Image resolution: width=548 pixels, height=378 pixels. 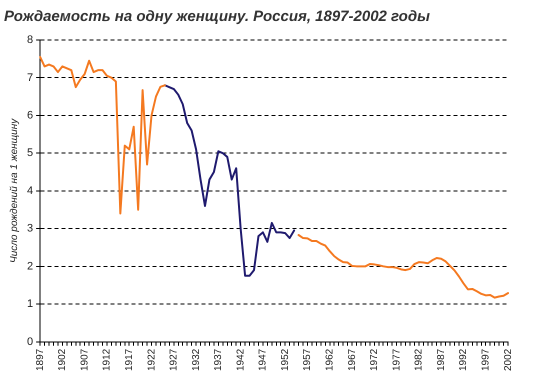 What do you see at coordinates (419, 360) in the screenshot?
I see `x-tick-label: 1982` at bounding box center [419, 360].